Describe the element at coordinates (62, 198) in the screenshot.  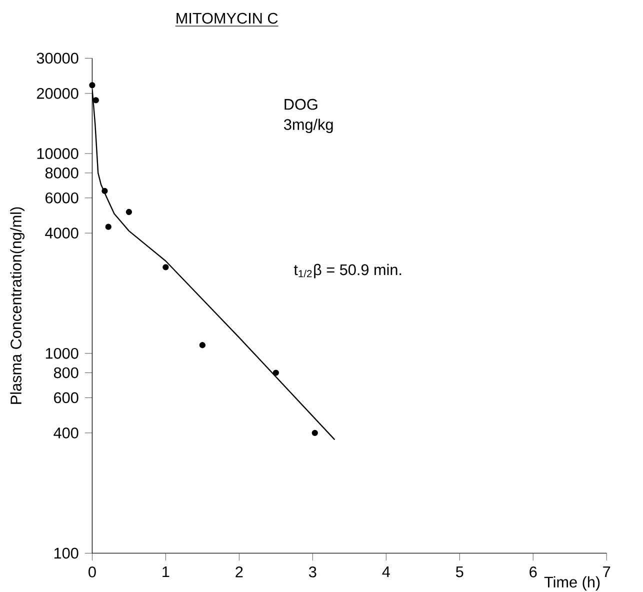
I see `y-tick-label: 6000` at that location.